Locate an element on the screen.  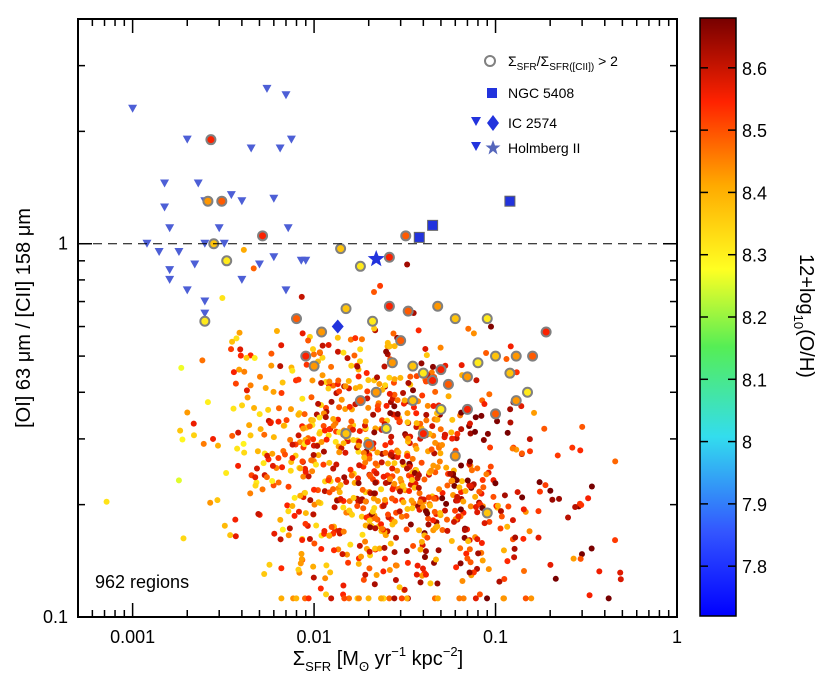
region-count-annotation: 962 regions is located at coordinates (142, 582).